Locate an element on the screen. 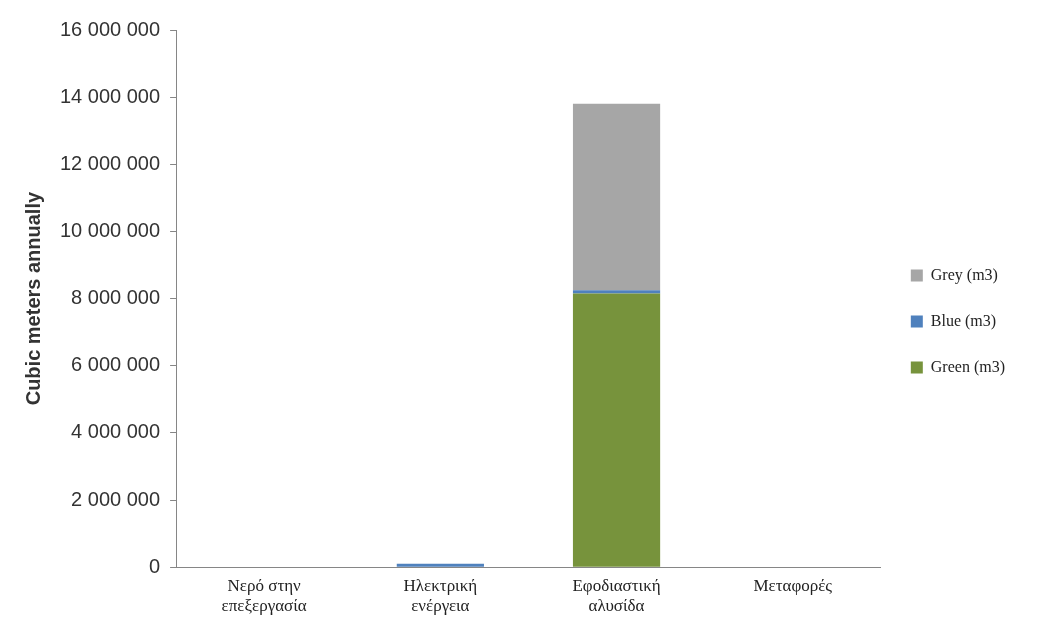 The image size is (1063, 628). y-tick-label: 6 000 000 is located at coordinates (116, 364).